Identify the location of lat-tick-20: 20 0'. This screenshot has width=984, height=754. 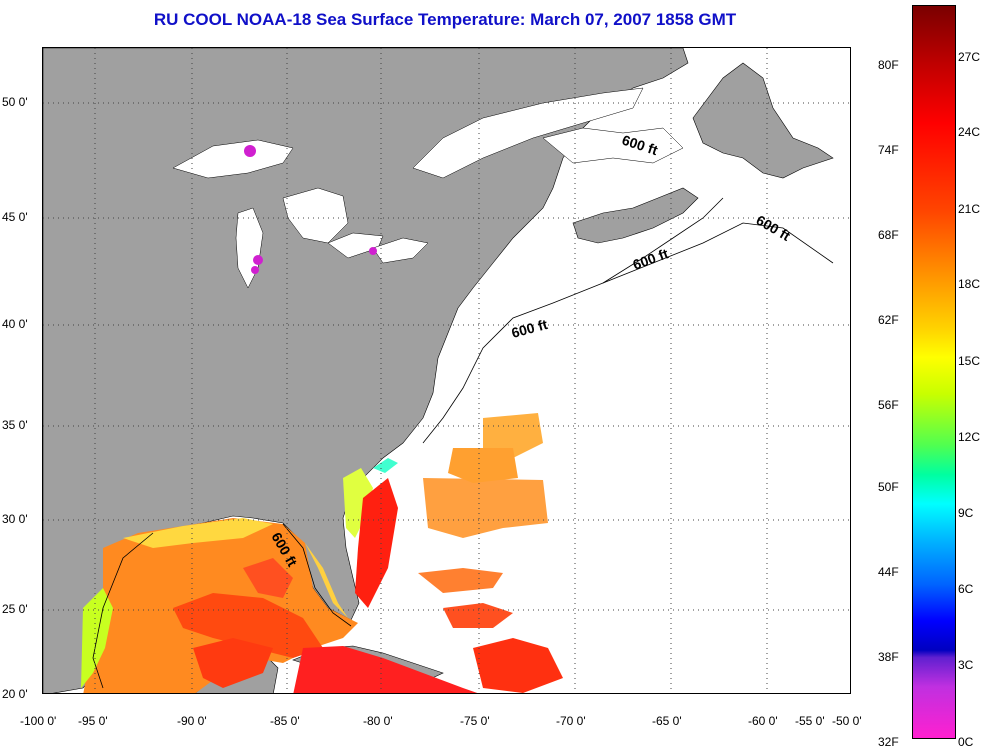
(15, 694).